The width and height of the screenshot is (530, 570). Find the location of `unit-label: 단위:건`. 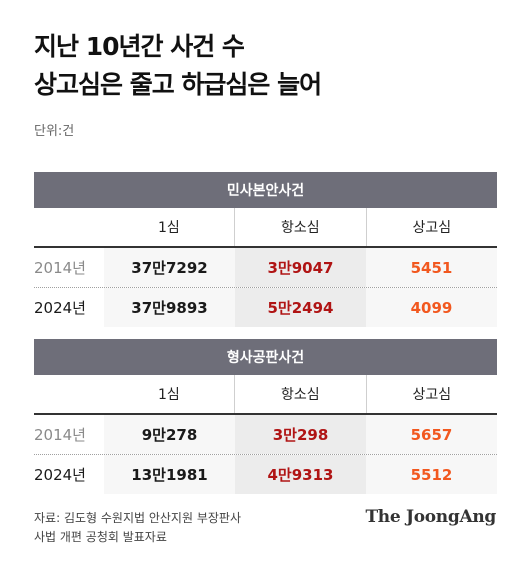

unit-label: 단위:건 is located at coordinates (54, 131).